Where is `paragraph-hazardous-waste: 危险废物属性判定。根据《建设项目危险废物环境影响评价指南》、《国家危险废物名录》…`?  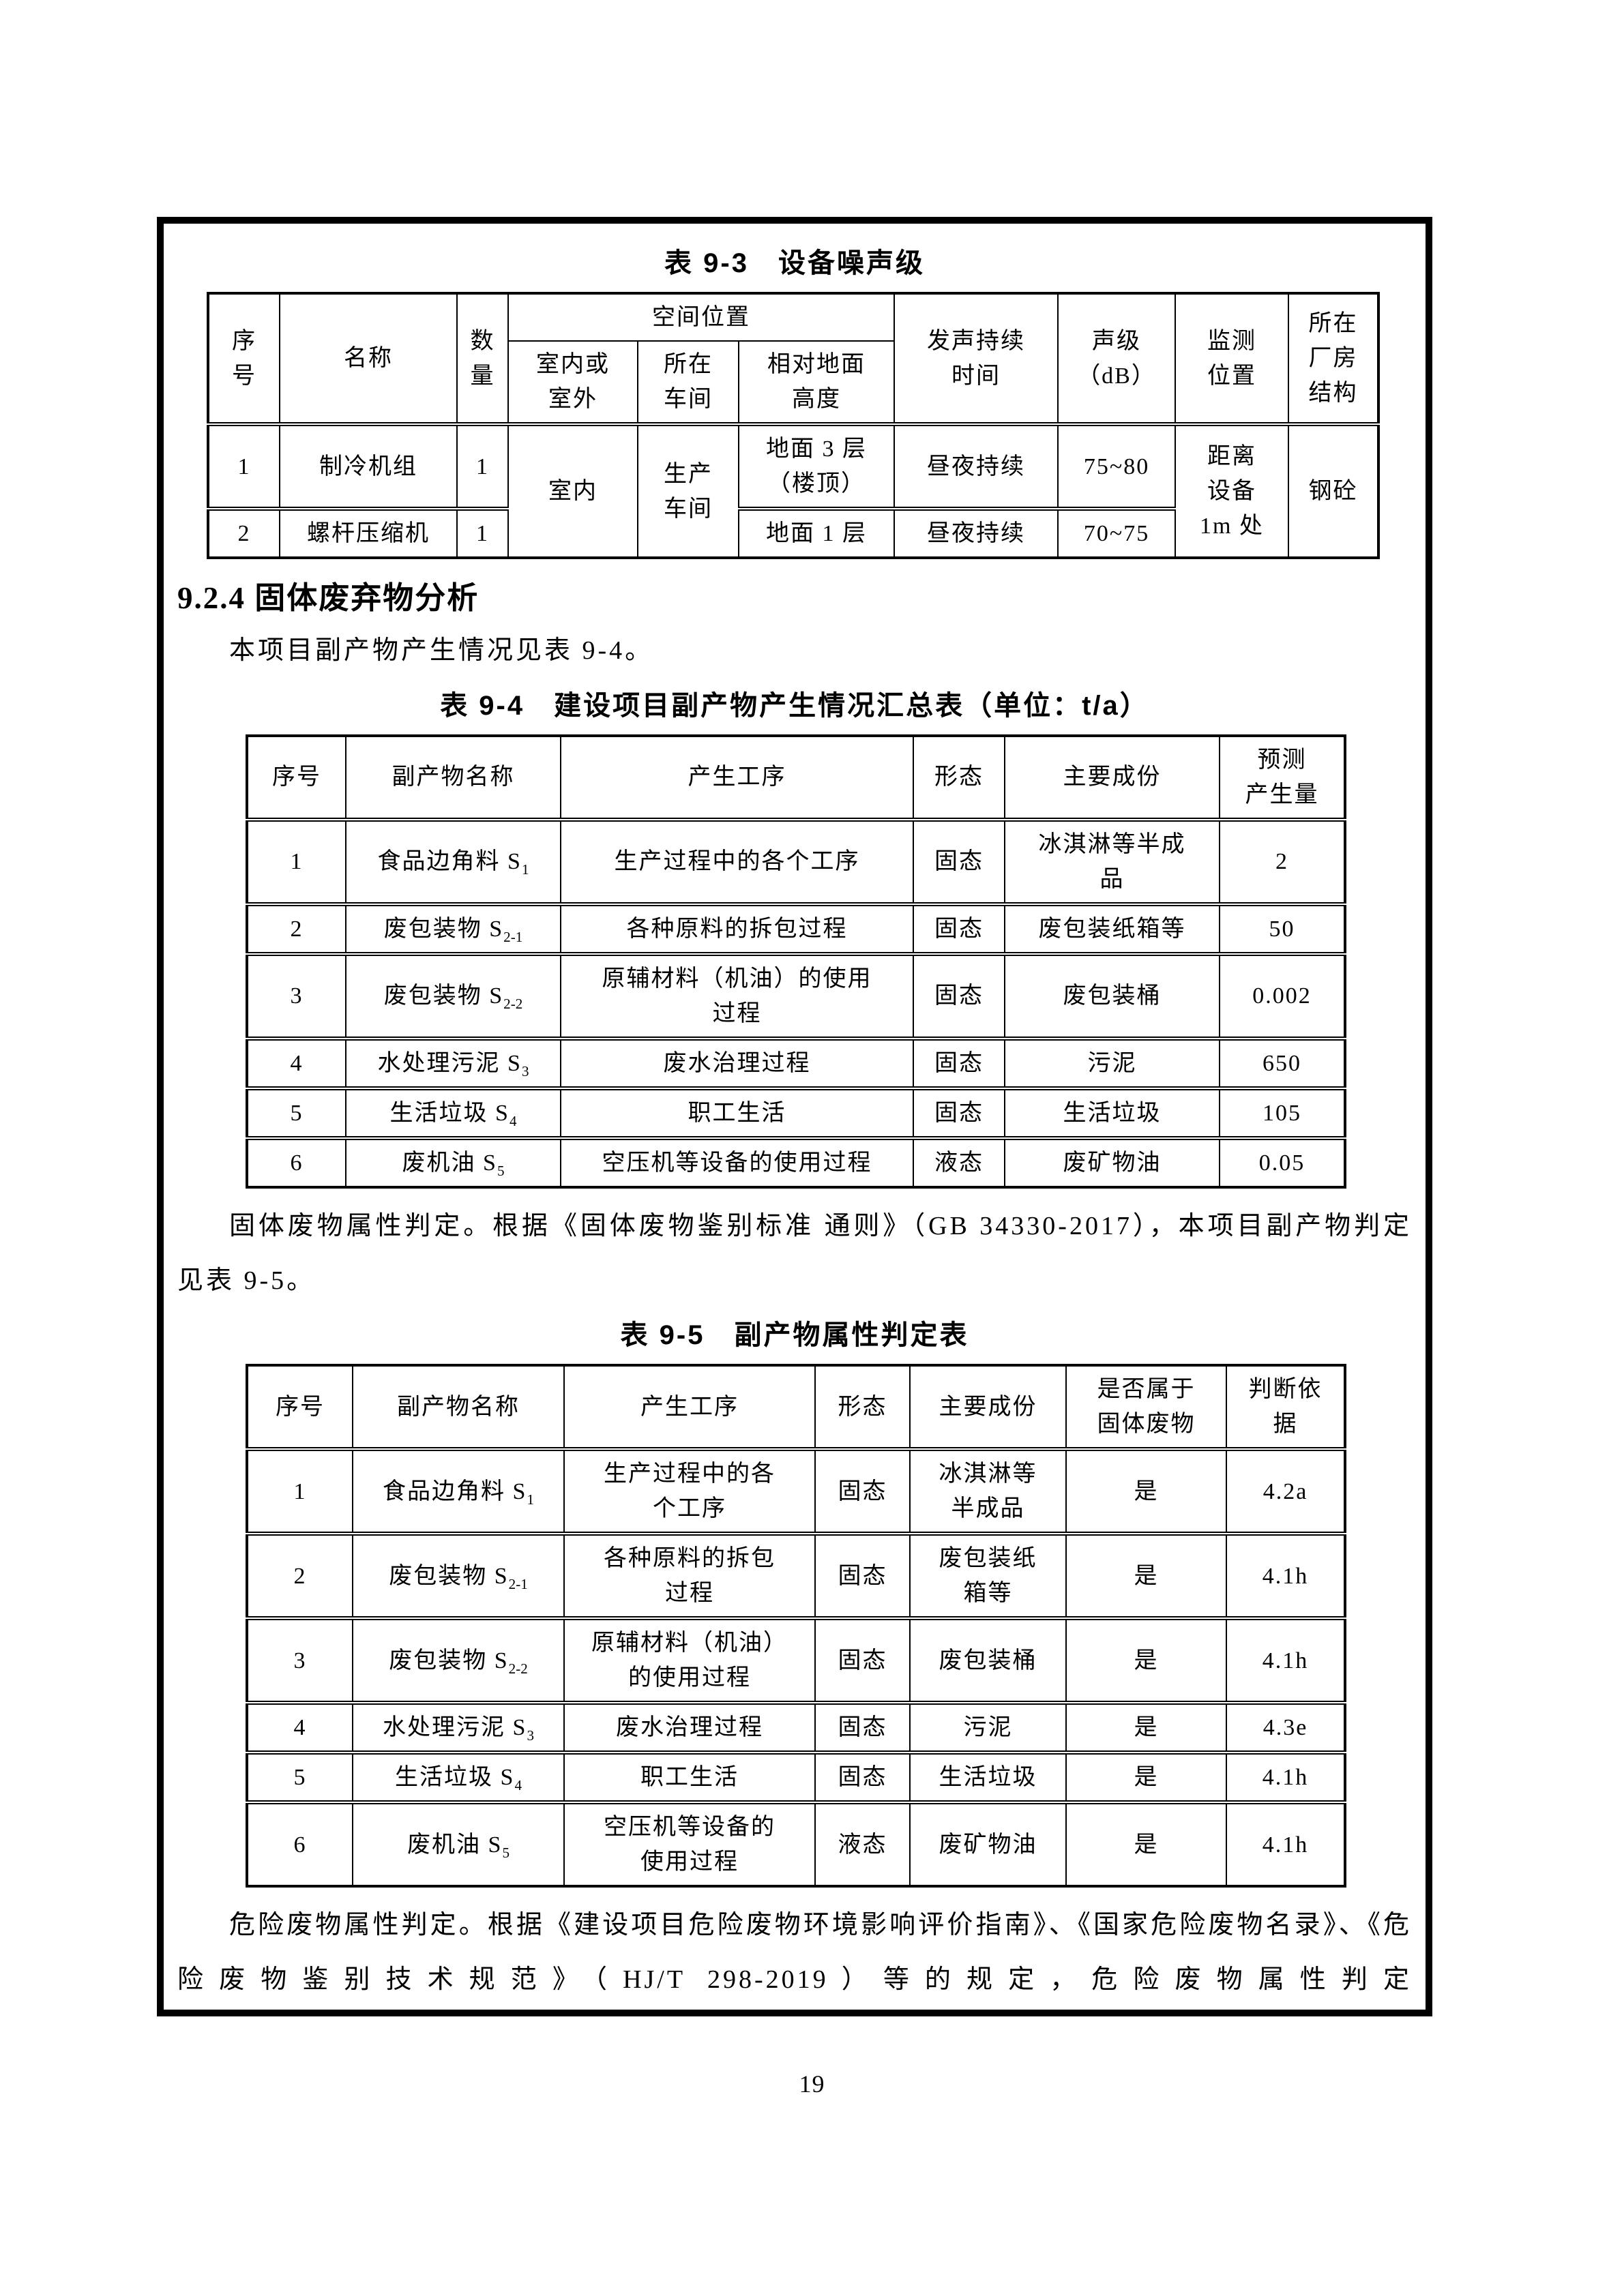 paragraph-hazardous-waste: 危险废物属性判定。根据《建设项目危险废物环境影响评价指南》、《国家危险废物名录》… is located at coordinates (794, 1953).